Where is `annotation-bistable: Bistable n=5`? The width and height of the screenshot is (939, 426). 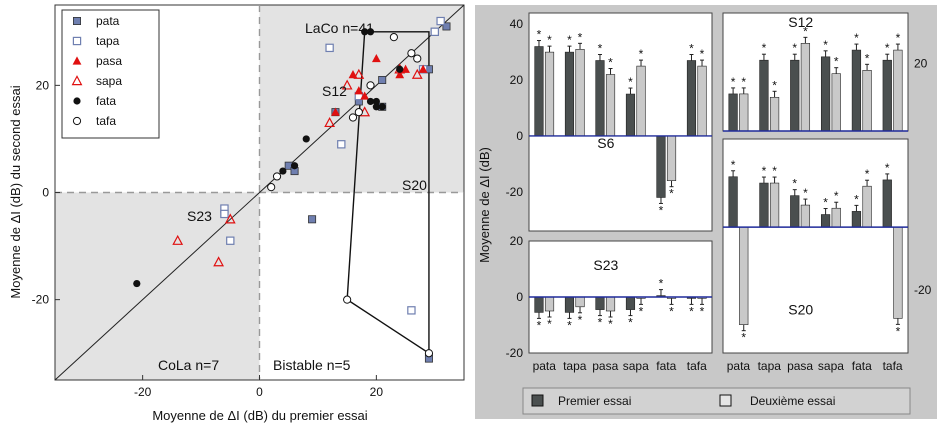 annotation-bistable: Bistable n=5 is located at coordinates (312, 365).